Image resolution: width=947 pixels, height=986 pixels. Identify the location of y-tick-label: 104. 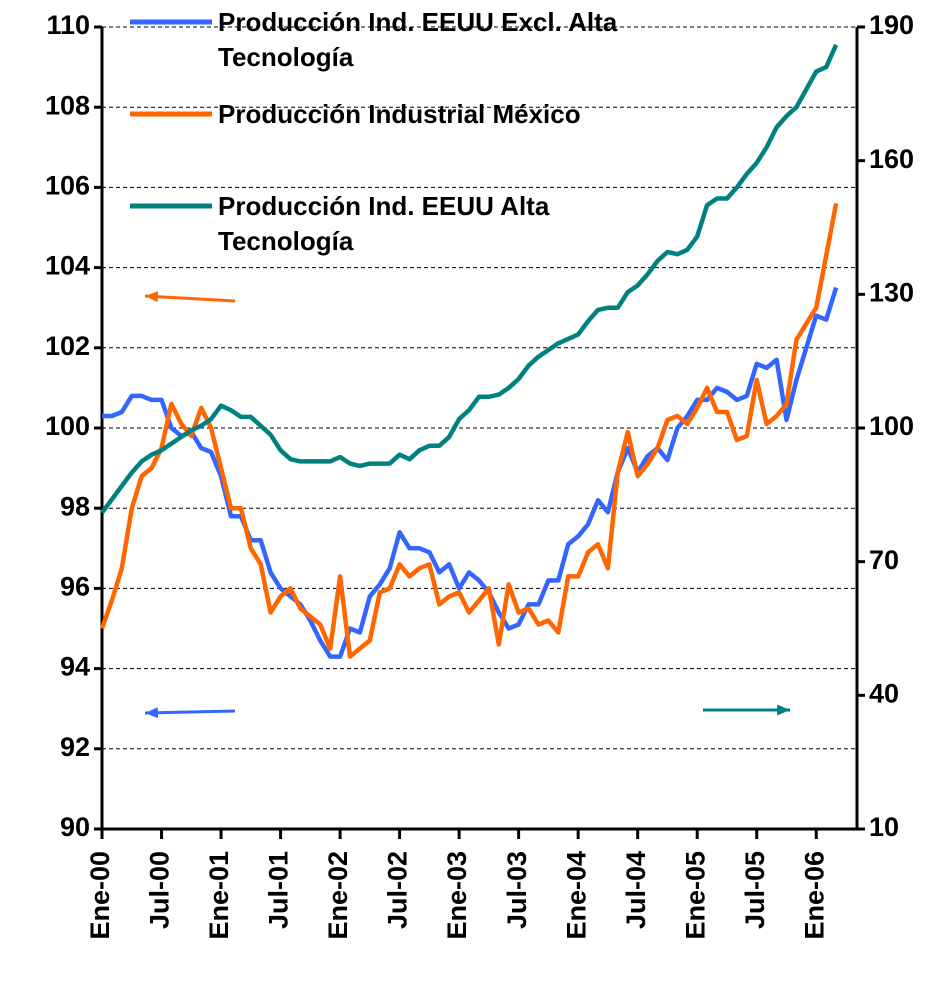
(67, 266).